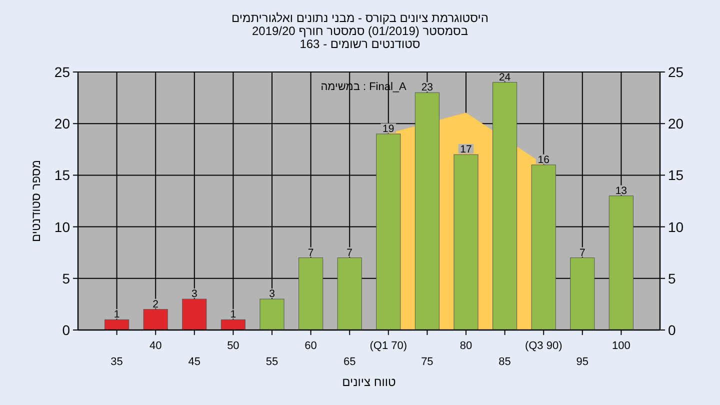  What do you see at coordinates (621, 346) in the screenshot?
I see `x-tick-label: 100` at bounding box center [621, 346].